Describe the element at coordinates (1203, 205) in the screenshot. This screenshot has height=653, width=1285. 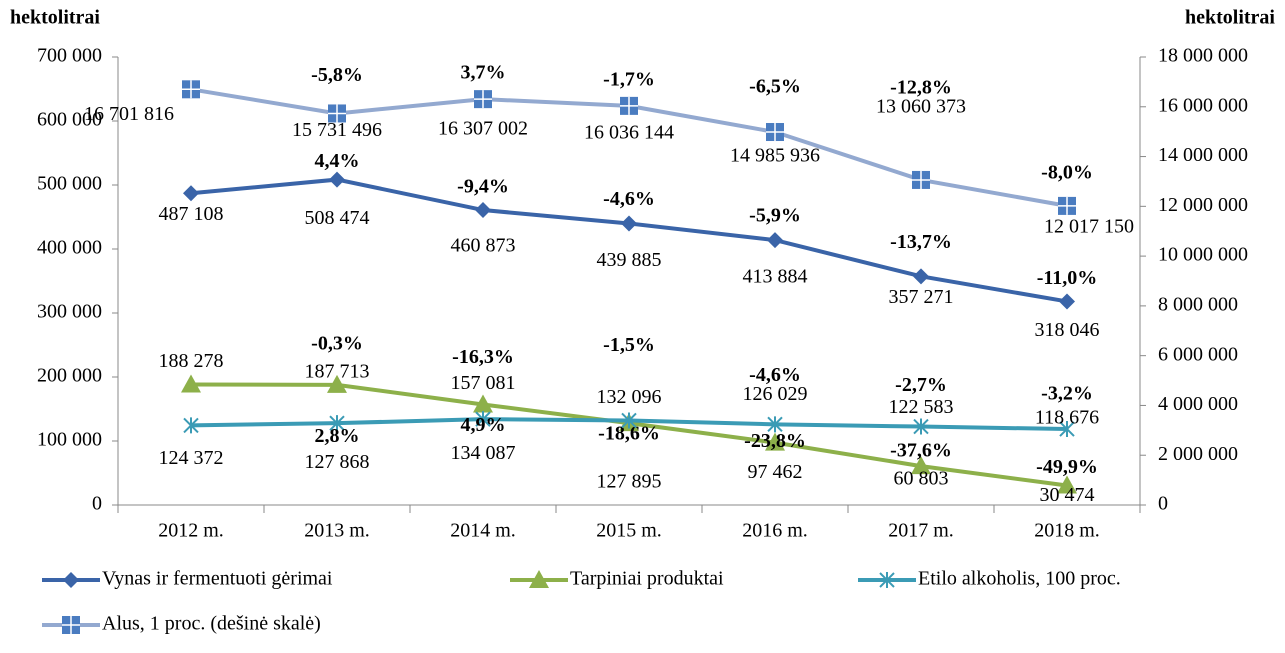
I see `y2-tick-label: 12 000 000` at that location.